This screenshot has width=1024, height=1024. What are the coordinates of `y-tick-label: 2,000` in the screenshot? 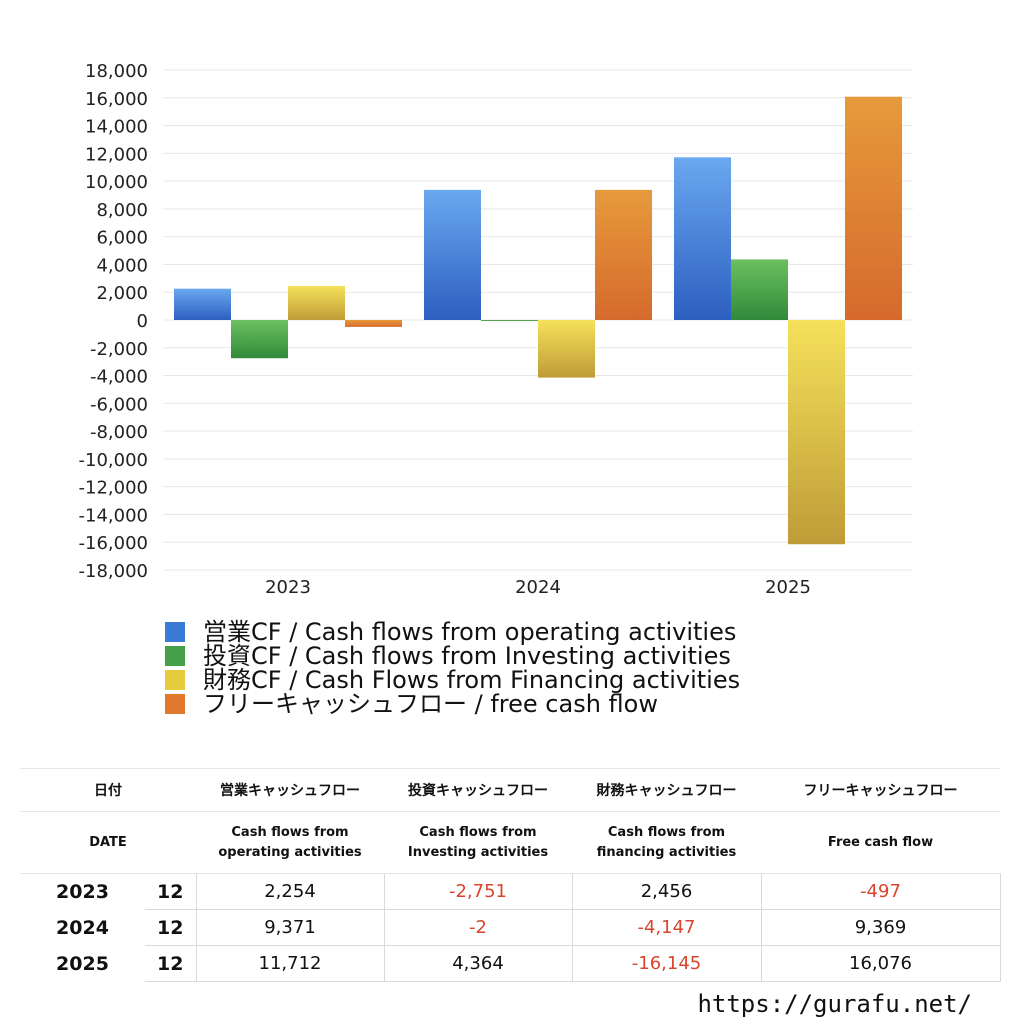 It's located at (122, 293).